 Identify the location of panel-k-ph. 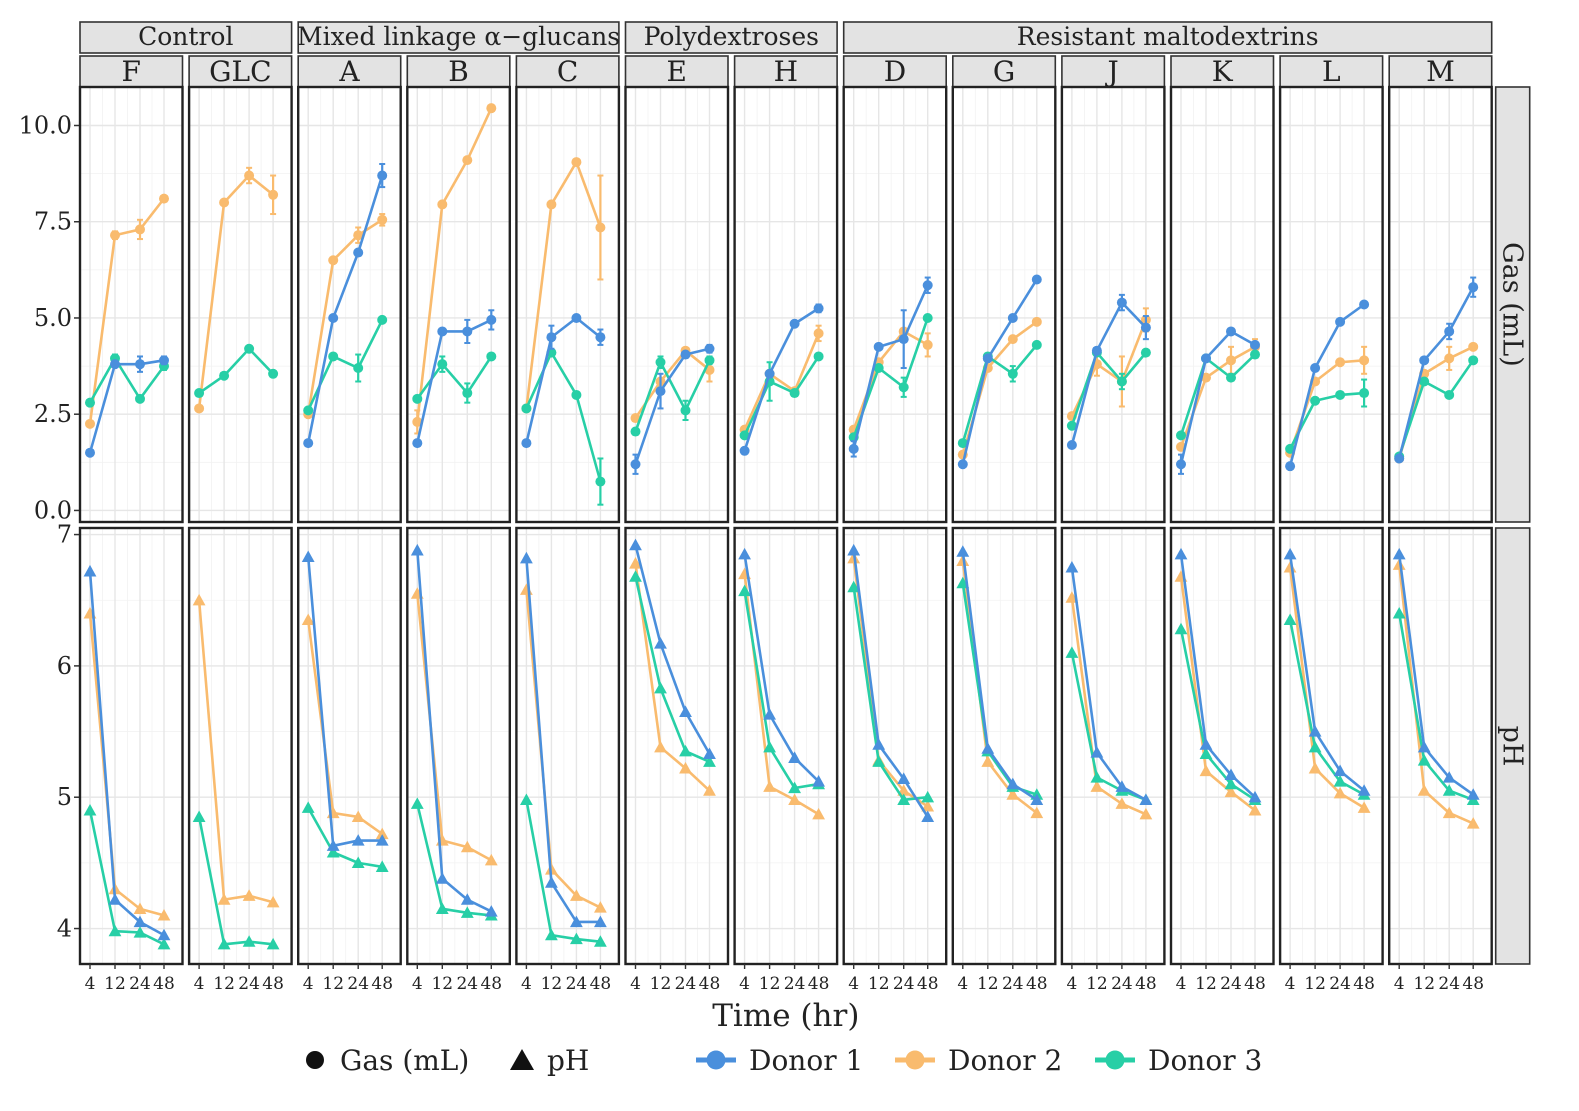
(1222, 746).